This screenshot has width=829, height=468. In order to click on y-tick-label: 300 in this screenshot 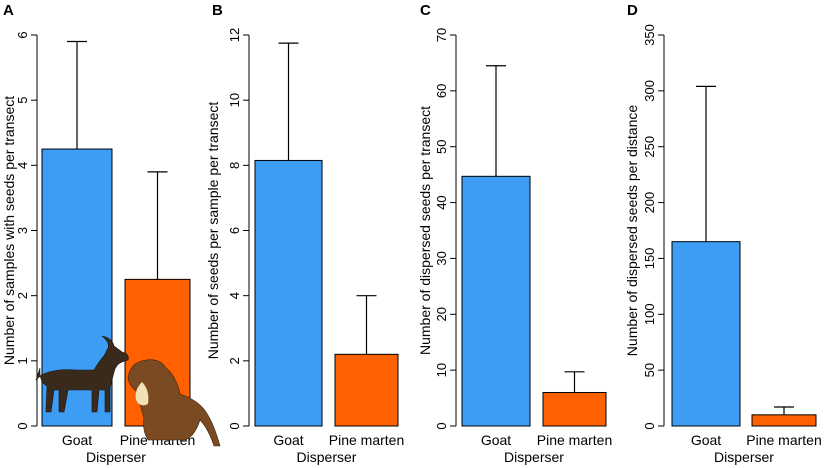, I will do `click(649, 91)`.